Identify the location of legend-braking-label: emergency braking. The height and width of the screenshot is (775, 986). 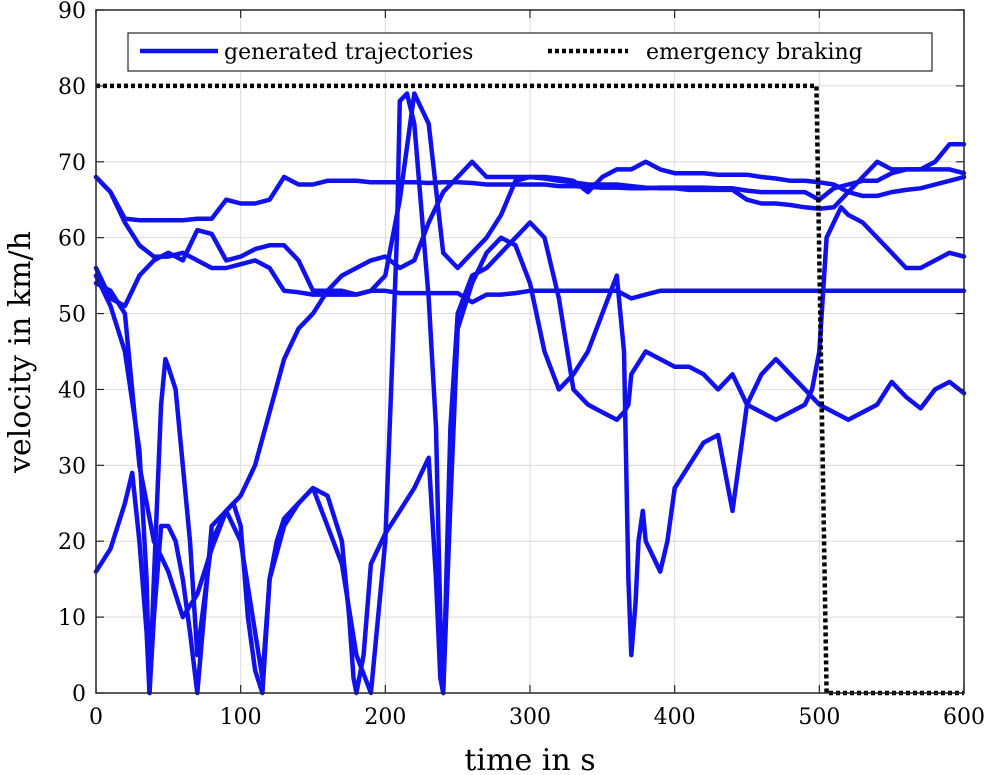
(754, 52).